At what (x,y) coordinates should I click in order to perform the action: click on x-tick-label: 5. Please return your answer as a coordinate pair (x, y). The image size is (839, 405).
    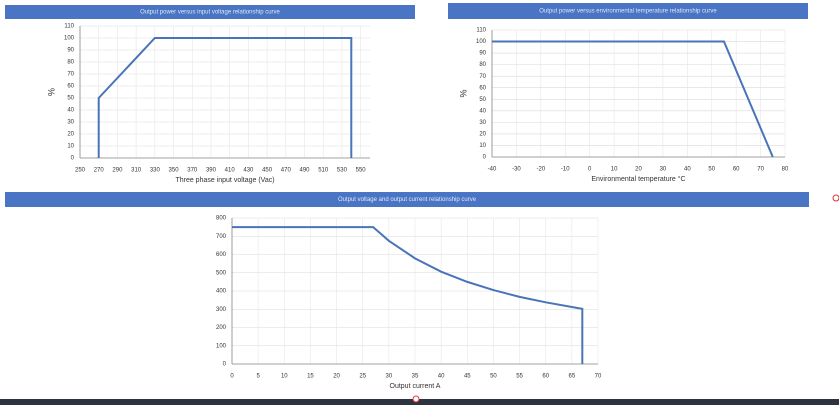
    Looking at the image, I should click on (258, 377).